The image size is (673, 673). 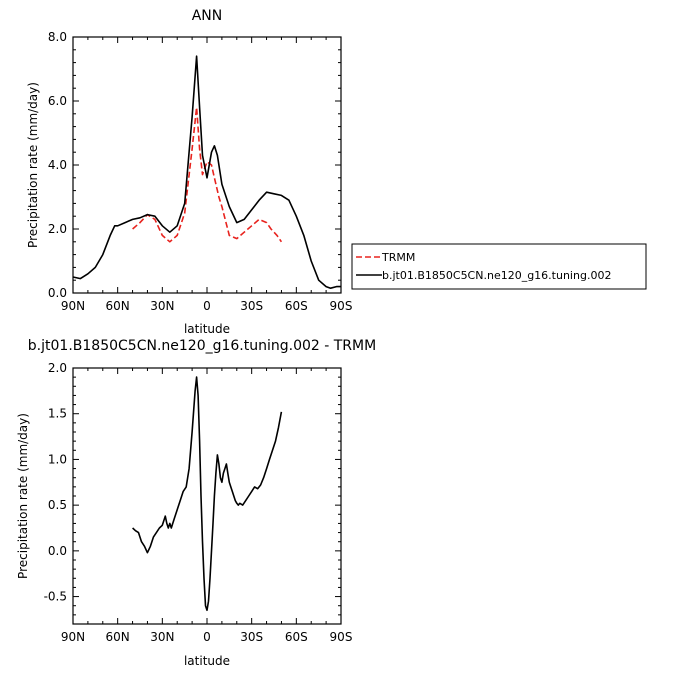 I want to click on legend-label: TRMM, so click(x=398, y=257).